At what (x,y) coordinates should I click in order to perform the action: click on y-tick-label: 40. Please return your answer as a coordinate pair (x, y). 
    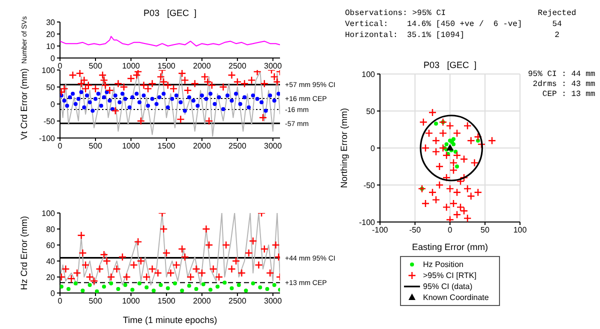
    Looking at the image, I should click on (51, 261).